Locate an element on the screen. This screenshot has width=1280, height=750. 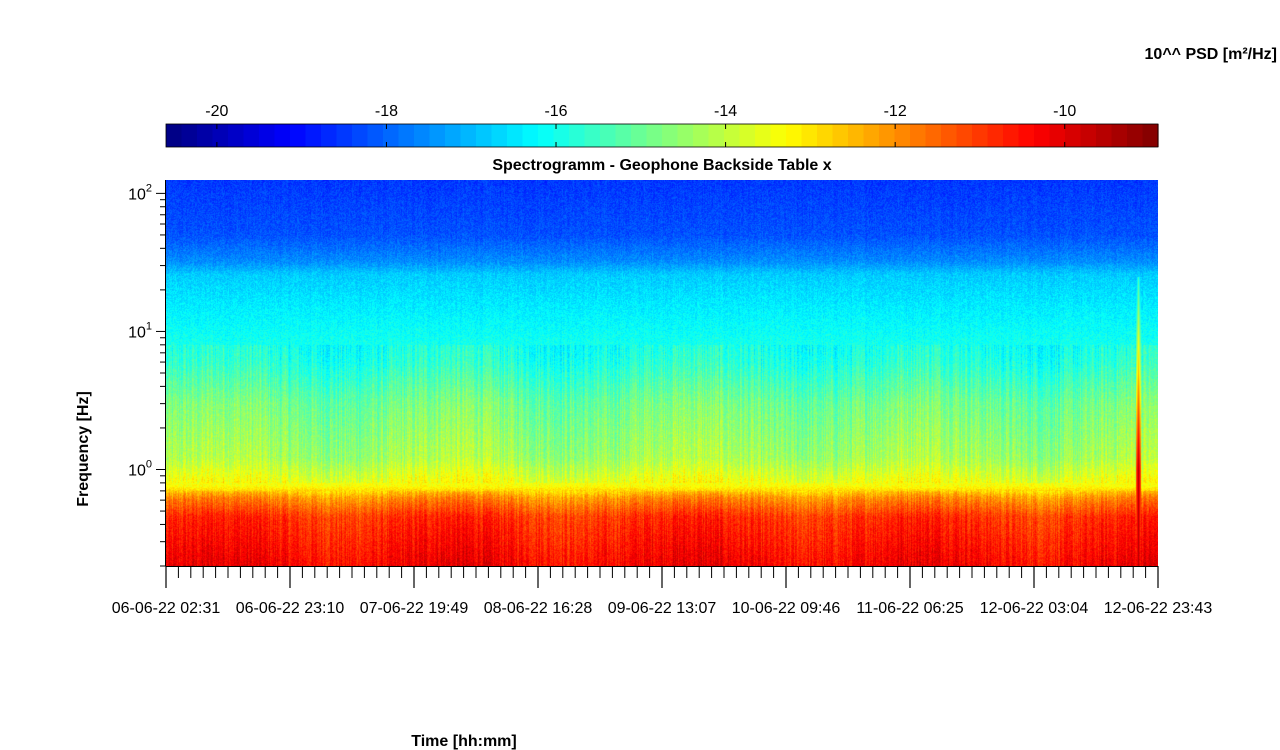
x-tick-label: 12-06-22 03:04 is located at coordinates (1034, 608).